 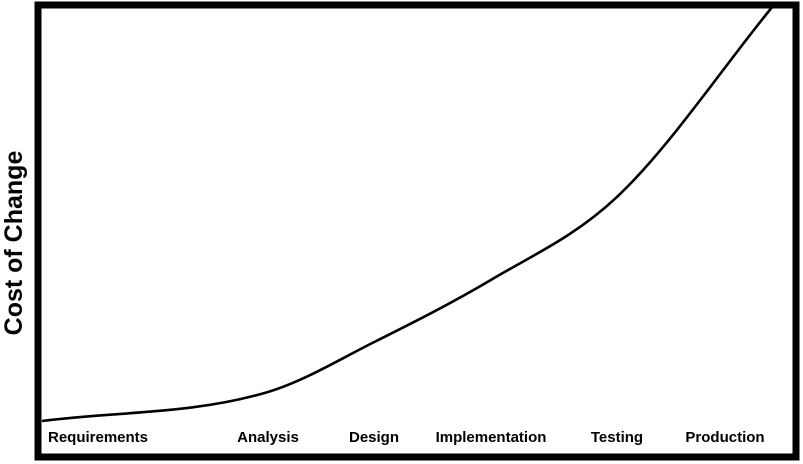 What do you see at coordinates (374, 437) in the screenshot?
I see `x-tick-label: Design` at bounding box center [374, 437].